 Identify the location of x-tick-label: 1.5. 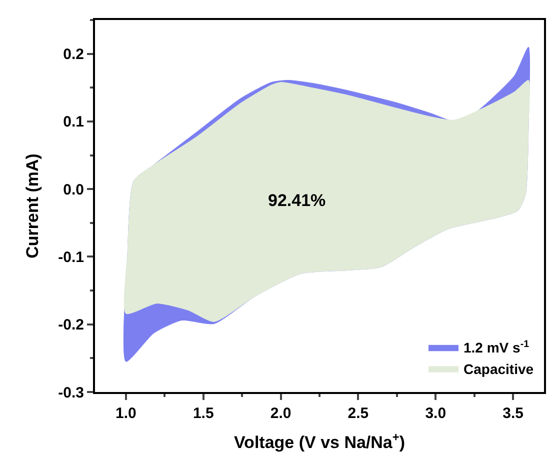
(203, 413).